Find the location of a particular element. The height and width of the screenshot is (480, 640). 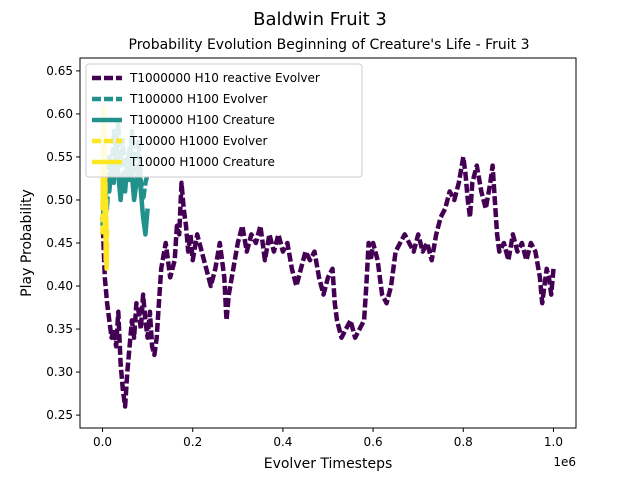

x-axis: 0.0 0.2 0.4 0.6 0.8 1.0 is located at coordinates (328, 438).